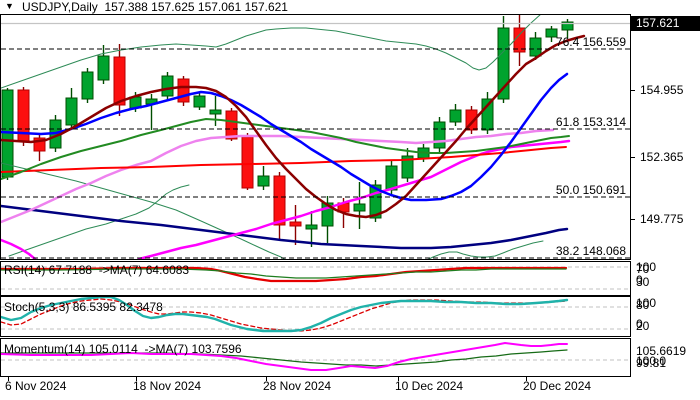 The height and width of the screenshot is (400, 700). What do you see at coordinates (662, 219) in the screenshot?
I see `price-axis-label: 149.775` at bounding box center [662, 219].